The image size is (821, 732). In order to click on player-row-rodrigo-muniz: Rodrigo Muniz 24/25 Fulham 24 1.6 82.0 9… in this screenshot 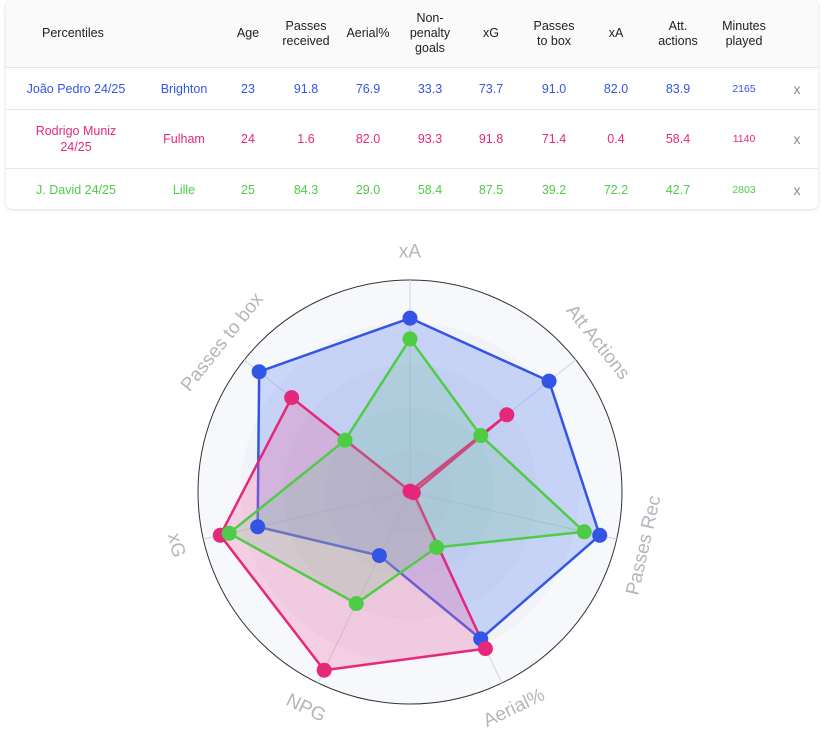, I will do `click(412, 139)`.